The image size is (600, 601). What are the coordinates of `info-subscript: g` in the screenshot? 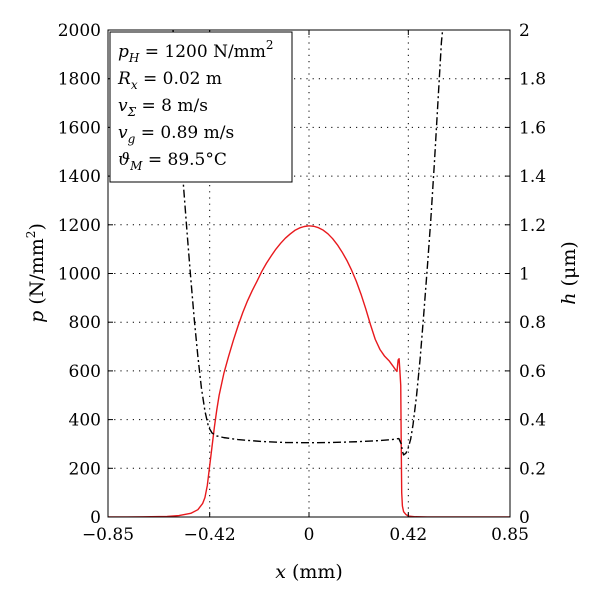 It's located at (132, 139).